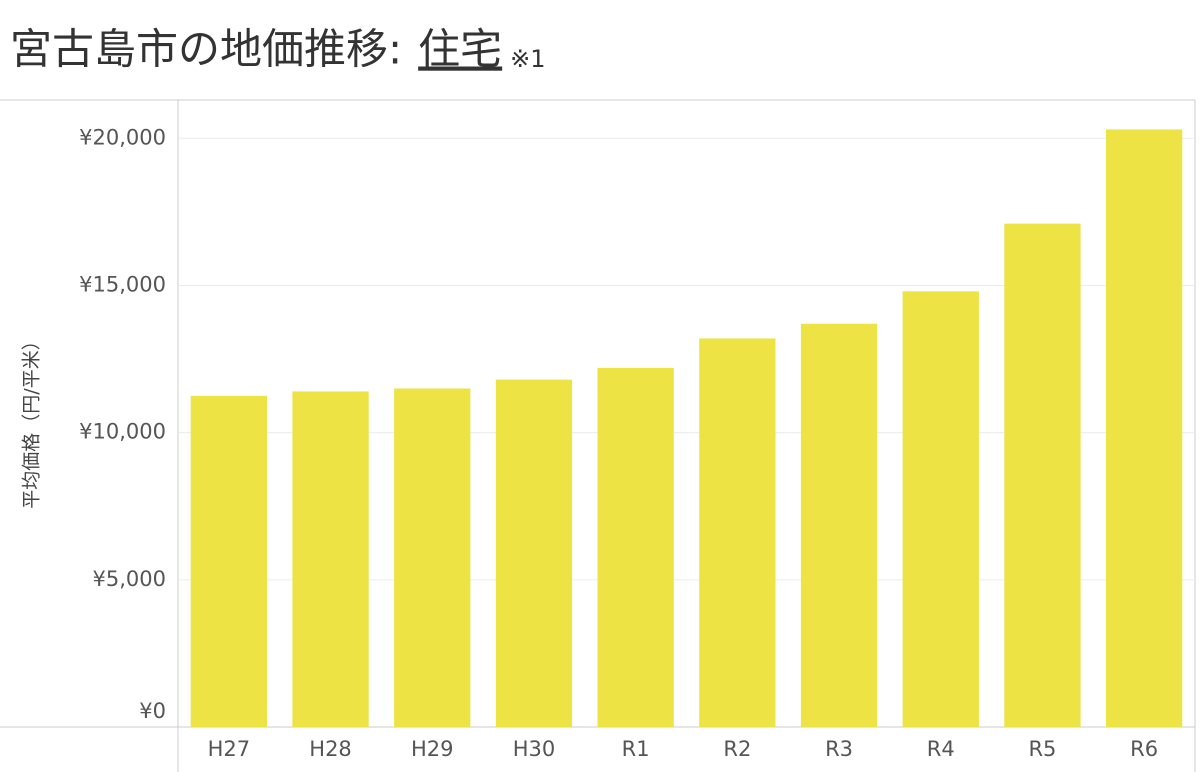 Image resolution: width=1200 pixels, height=772 pixels. Describe the element at coordinates (460, 49) in the screenshot. I see `title-link: 住宅` at that location.